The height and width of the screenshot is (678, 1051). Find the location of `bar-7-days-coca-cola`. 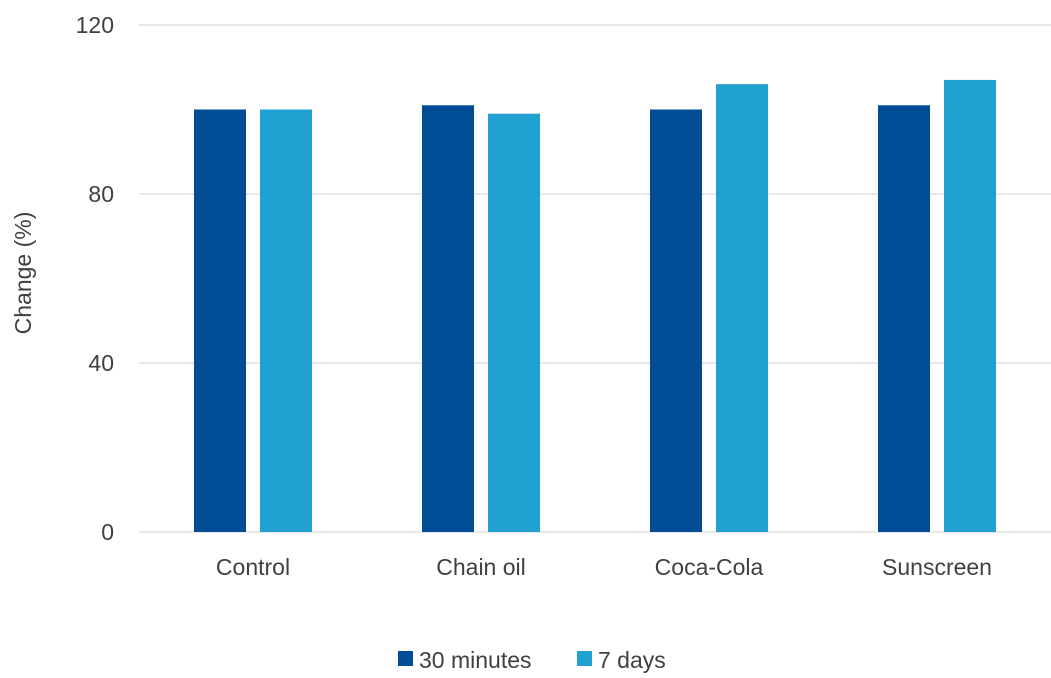

bar-7-days-coca-cola is located at coordinates (742, 308).